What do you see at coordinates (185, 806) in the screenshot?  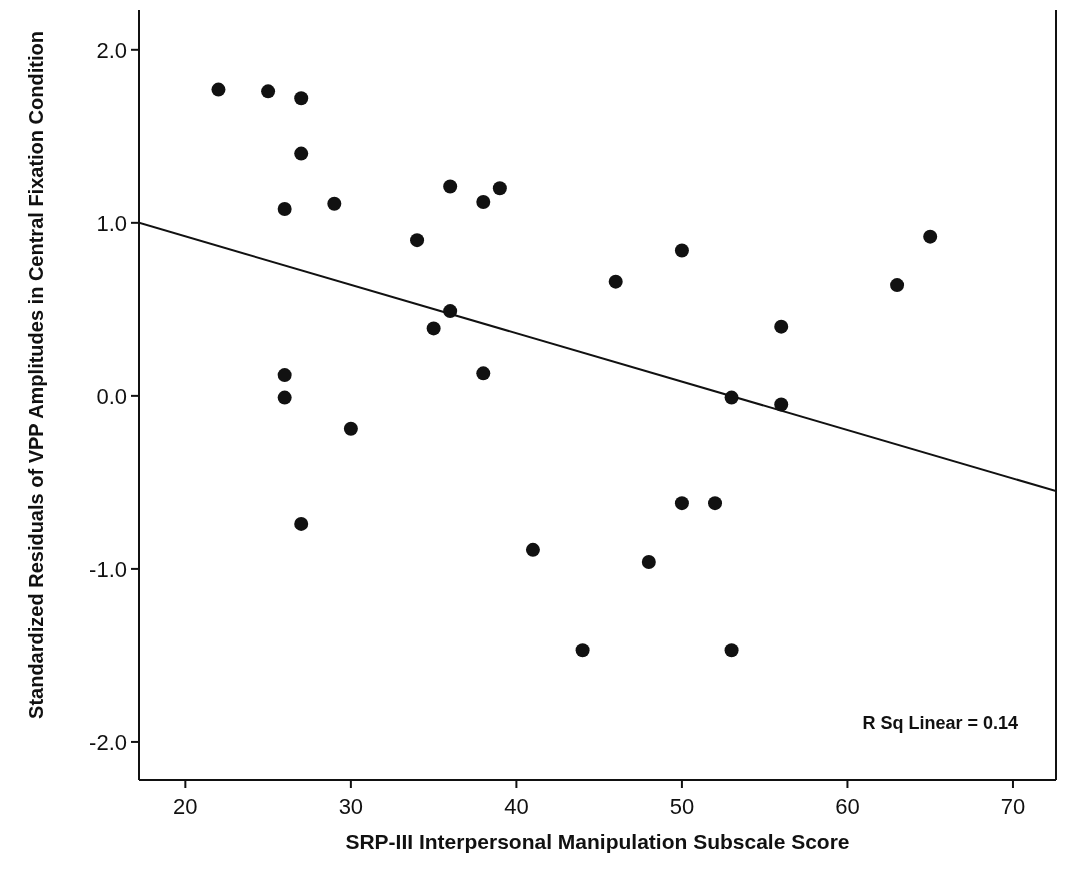 I see `x-tick-label: 20` at bounding box center [185, 806].